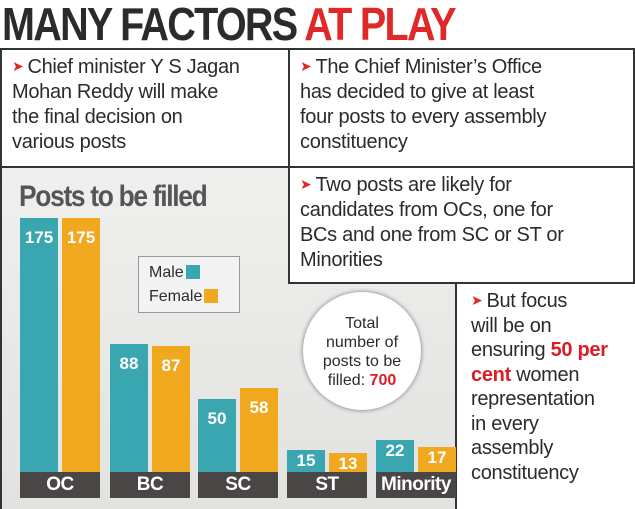 This screenshot has height=509, width=635. Describe the element at coordinates (81, 345) in the screenshot. I see `bar-female-oc` at that location.